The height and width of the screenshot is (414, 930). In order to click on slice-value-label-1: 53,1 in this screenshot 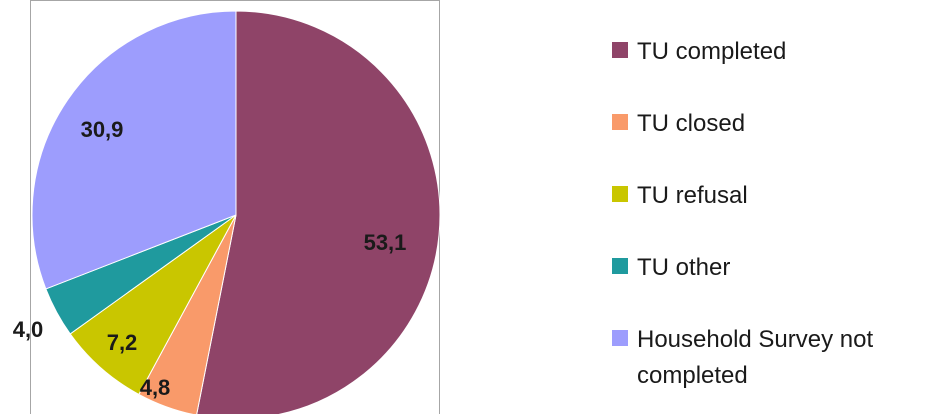, I will do `click(385, 242)`.